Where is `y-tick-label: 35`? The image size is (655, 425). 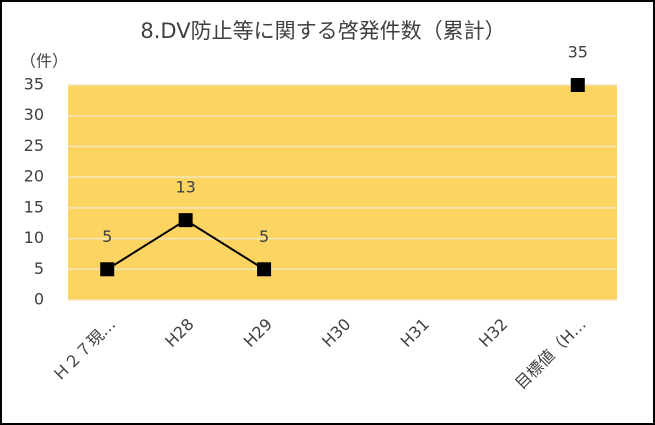 y-tick-label: 35 is located at coordinates (34, 84).